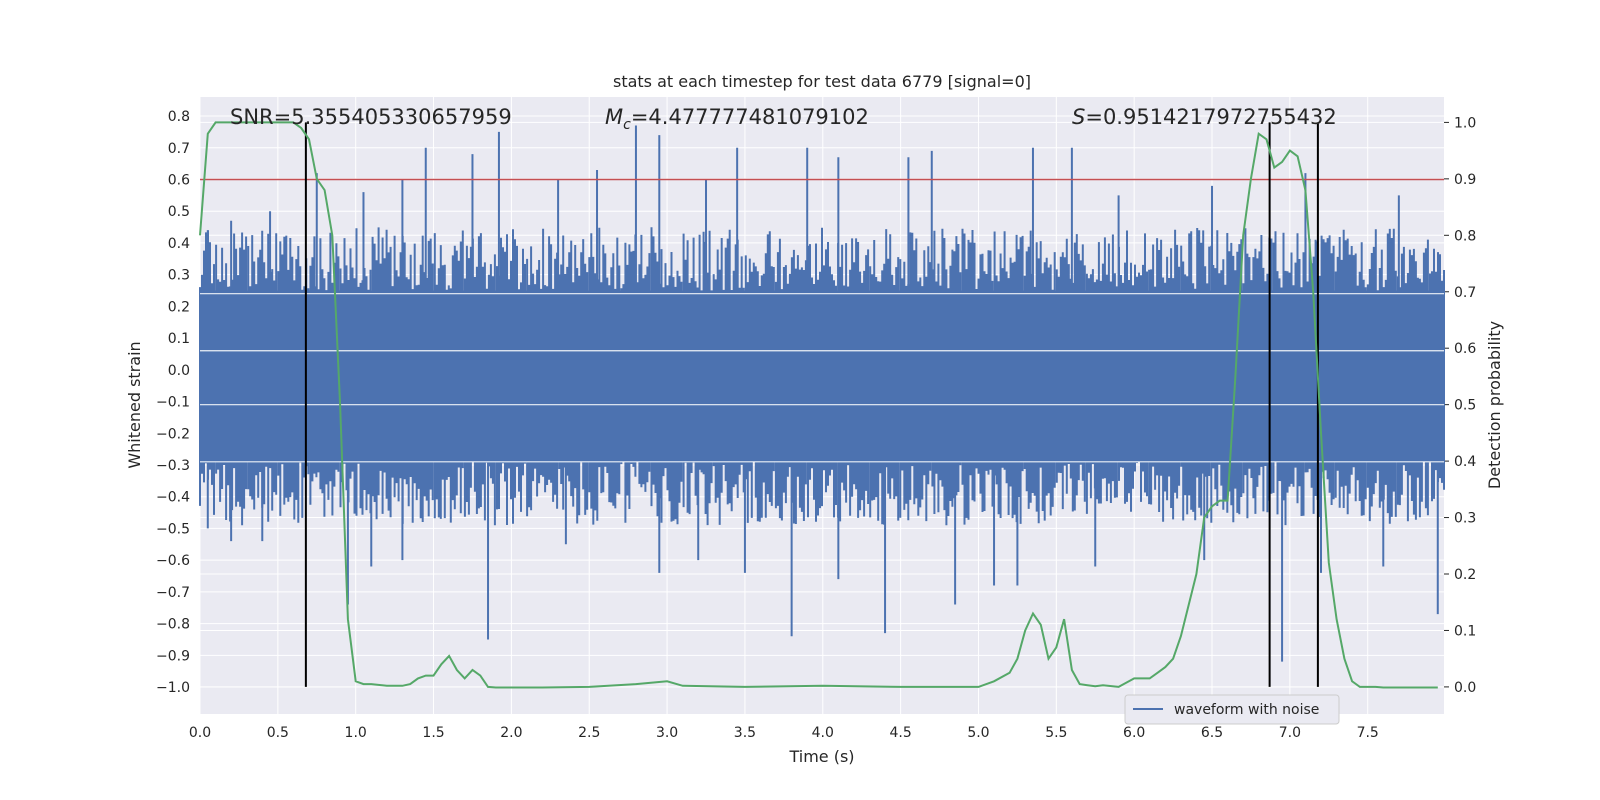 This screenshot has height=800, width=1600. What do you see at coordinates (179, 149) in the screenshot?
I see `y-tick-label: 0.7` at bounding box center [179, 149].